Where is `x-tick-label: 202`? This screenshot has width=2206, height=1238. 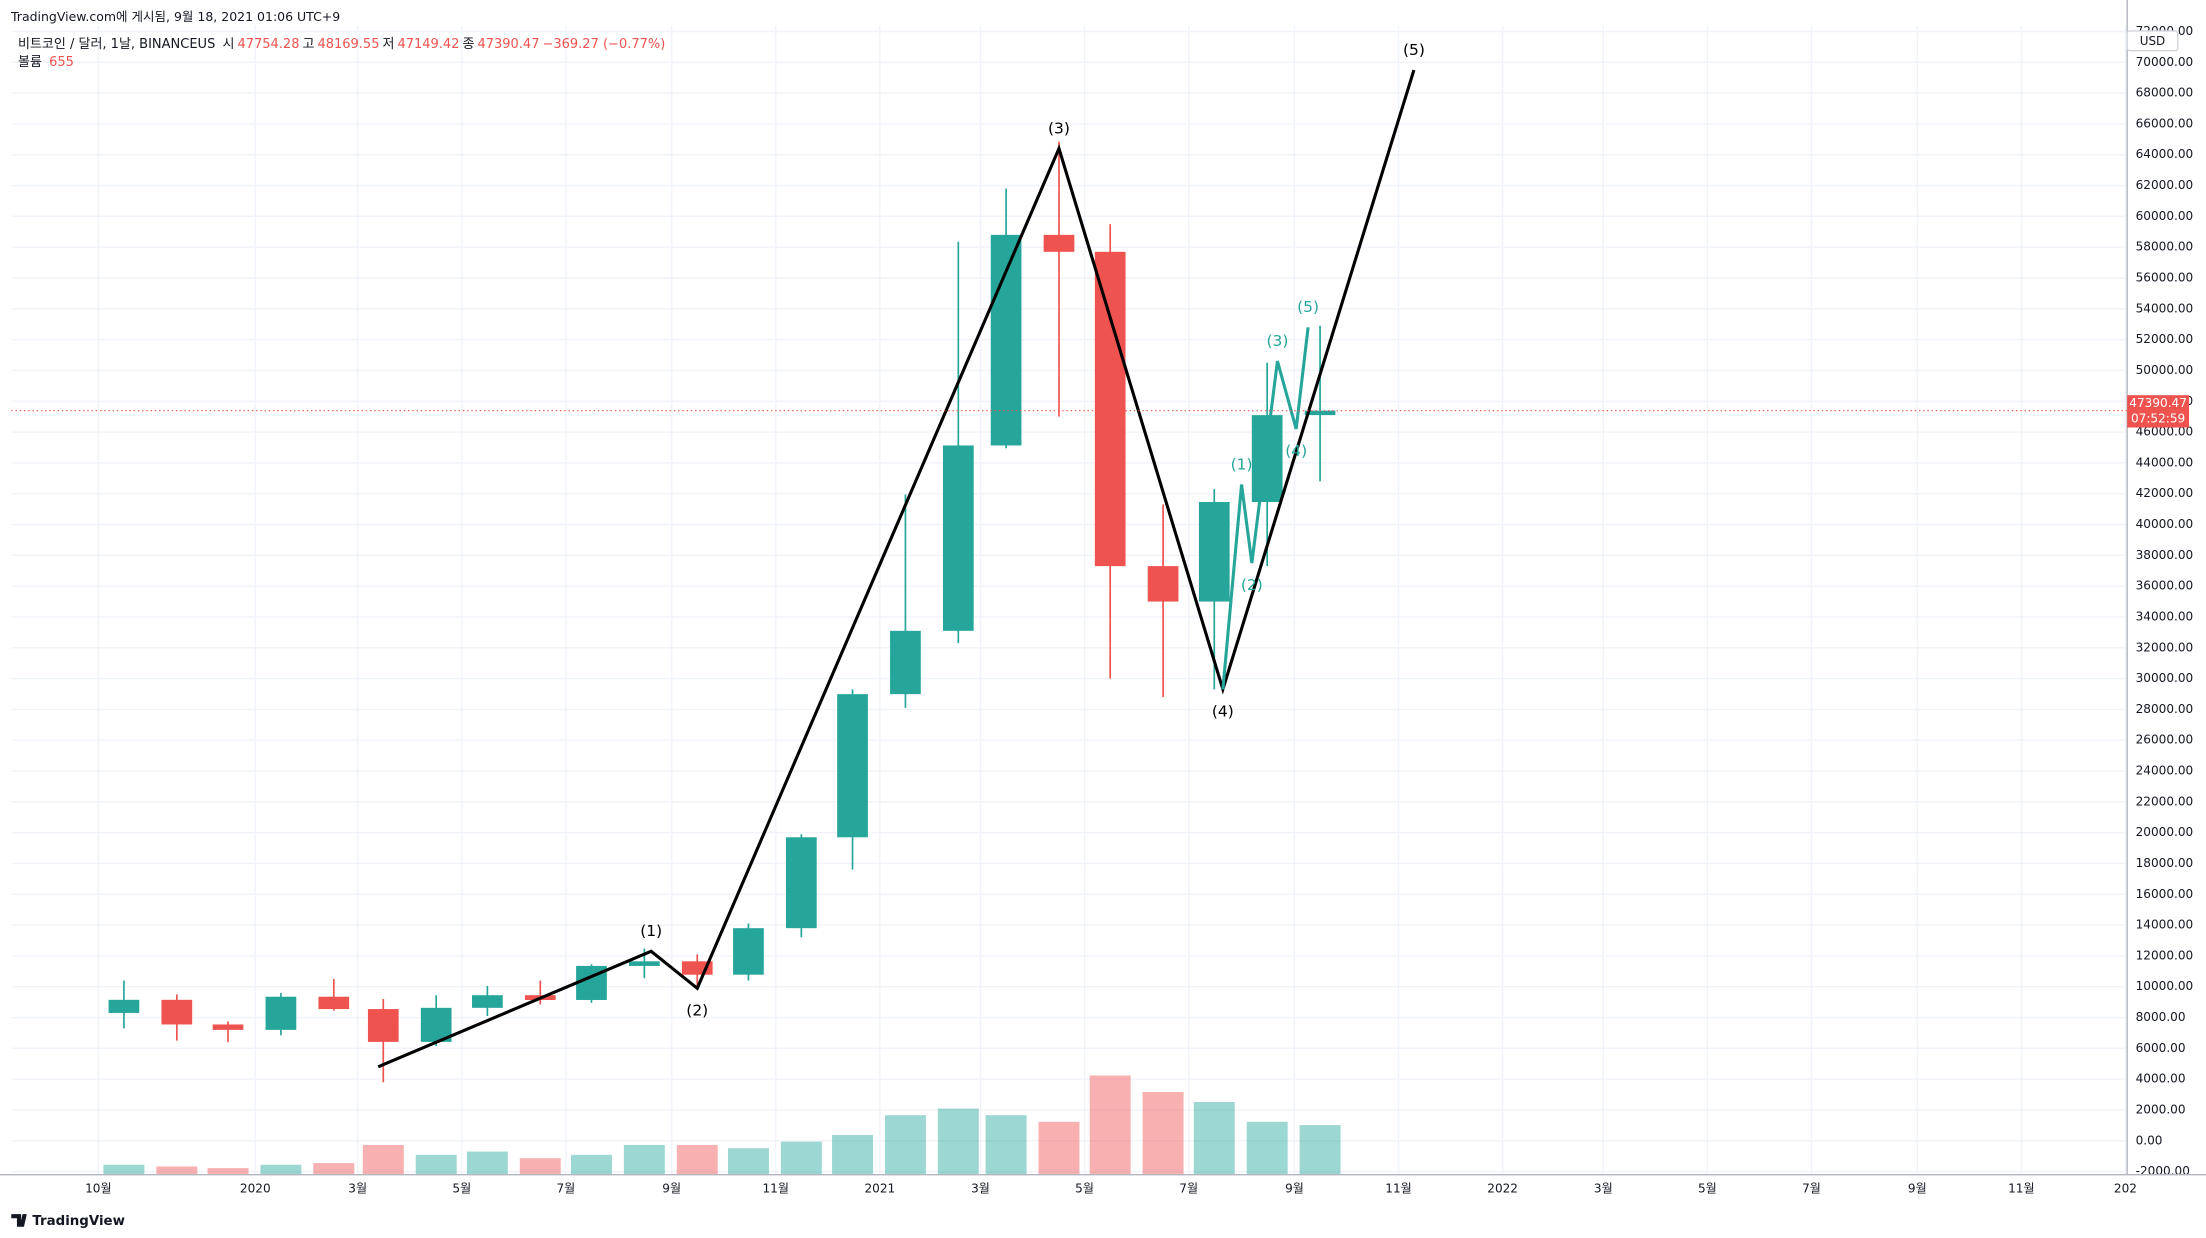
x-tick-label: 202 is located at coordinates (2125, 1188).